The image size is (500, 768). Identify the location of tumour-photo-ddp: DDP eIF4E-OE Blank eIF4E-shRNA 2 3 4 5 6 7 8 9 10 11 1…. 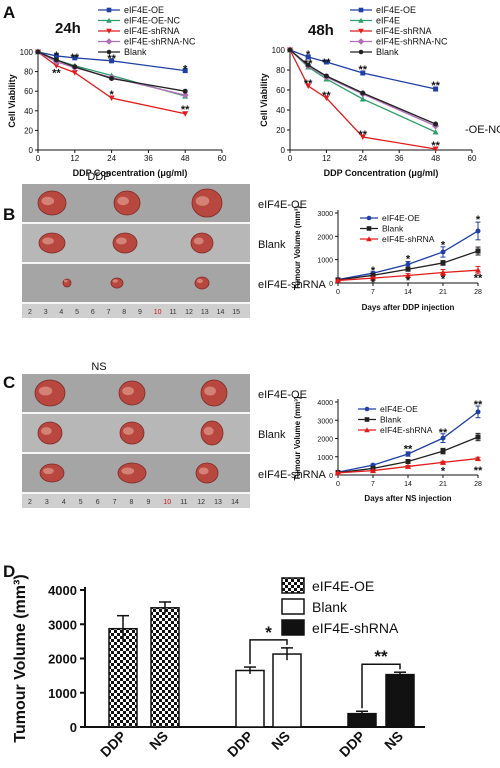
(174, 244).